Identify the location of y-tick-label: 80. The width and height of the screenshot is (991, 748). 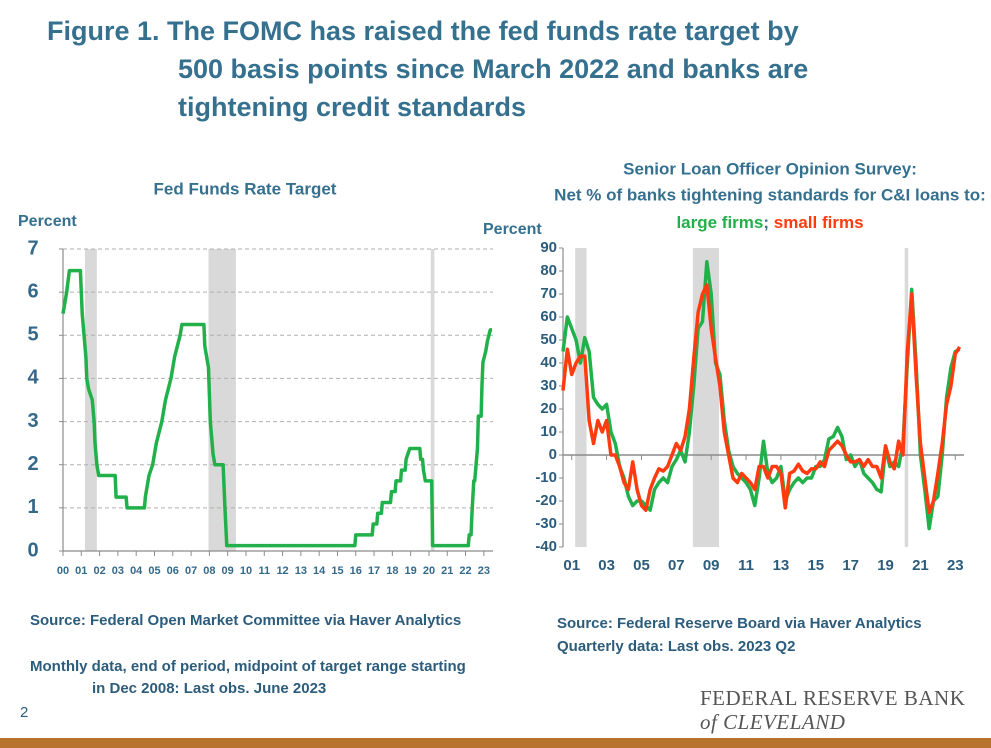
(548, 270).